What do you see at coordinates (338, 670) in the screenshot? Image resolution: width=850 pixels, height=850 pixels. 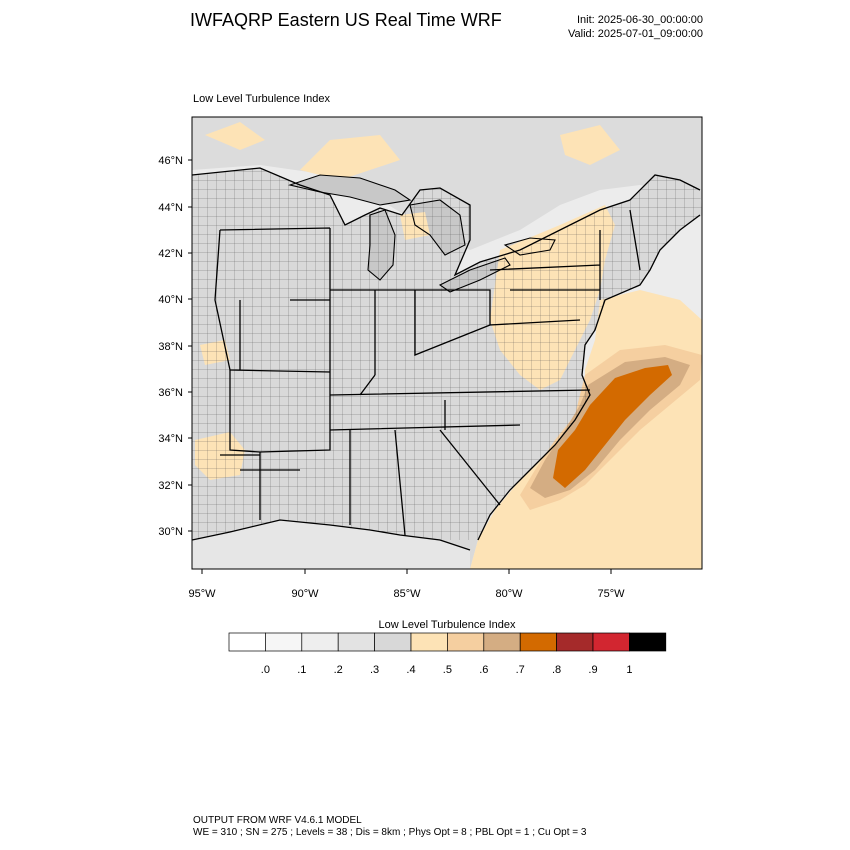 I see `colorbar-label: .2` at bounding box center [338, 670].